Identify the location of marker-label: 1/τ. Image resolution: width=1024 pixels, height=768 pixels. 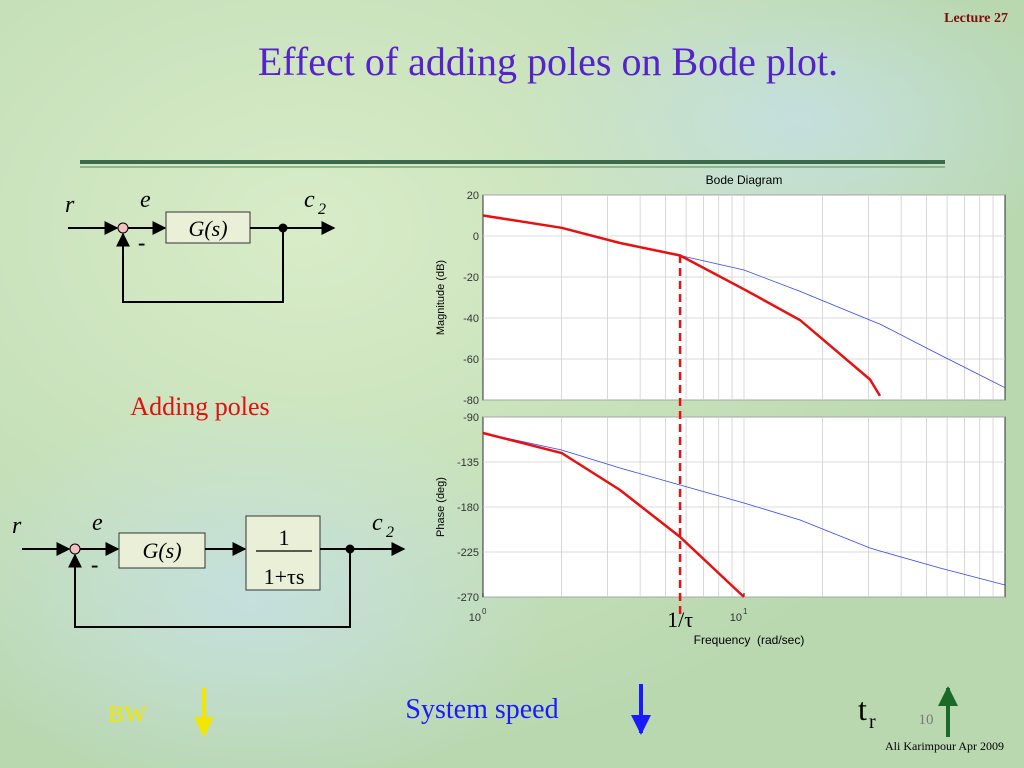
(680, 619).